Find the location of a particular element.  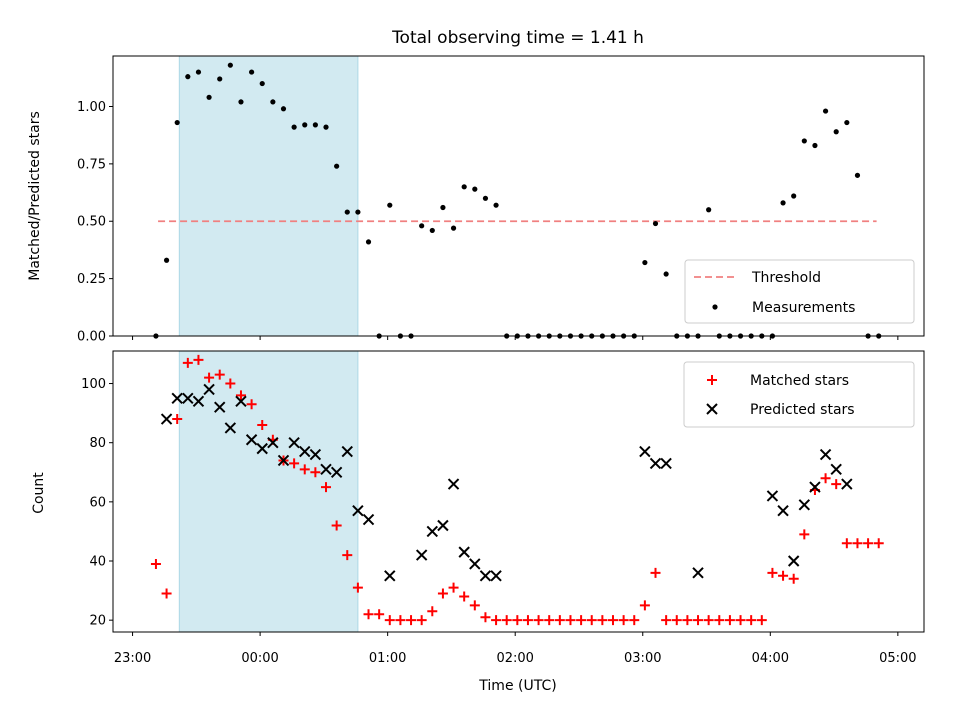

y-tick-label: 0.25 is located at coordinates (91, 279).